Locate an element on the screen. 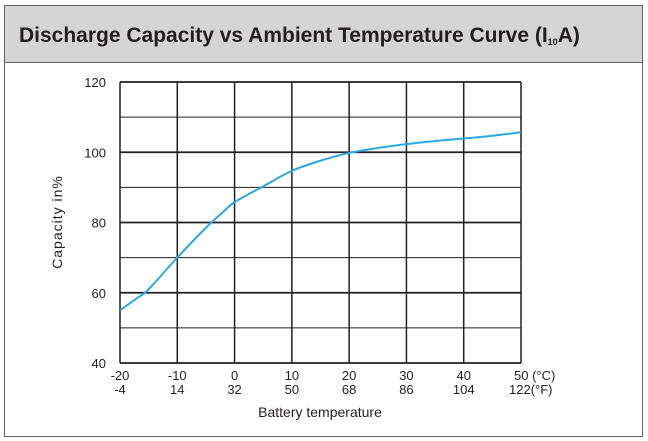  x-tick-label-c: 40 is located at coordinates (463, 375).